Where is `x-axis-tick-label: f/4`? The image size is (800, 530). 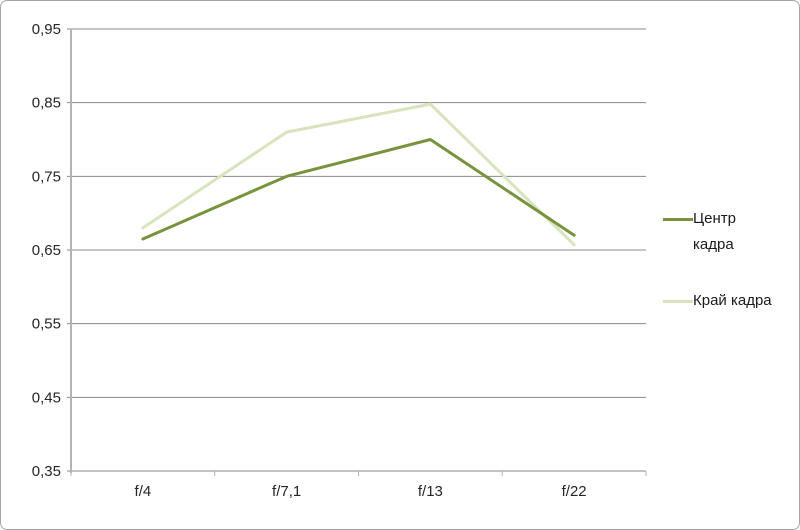 x-axis-tick-label: f/4 is located at coordinates (143, 491).